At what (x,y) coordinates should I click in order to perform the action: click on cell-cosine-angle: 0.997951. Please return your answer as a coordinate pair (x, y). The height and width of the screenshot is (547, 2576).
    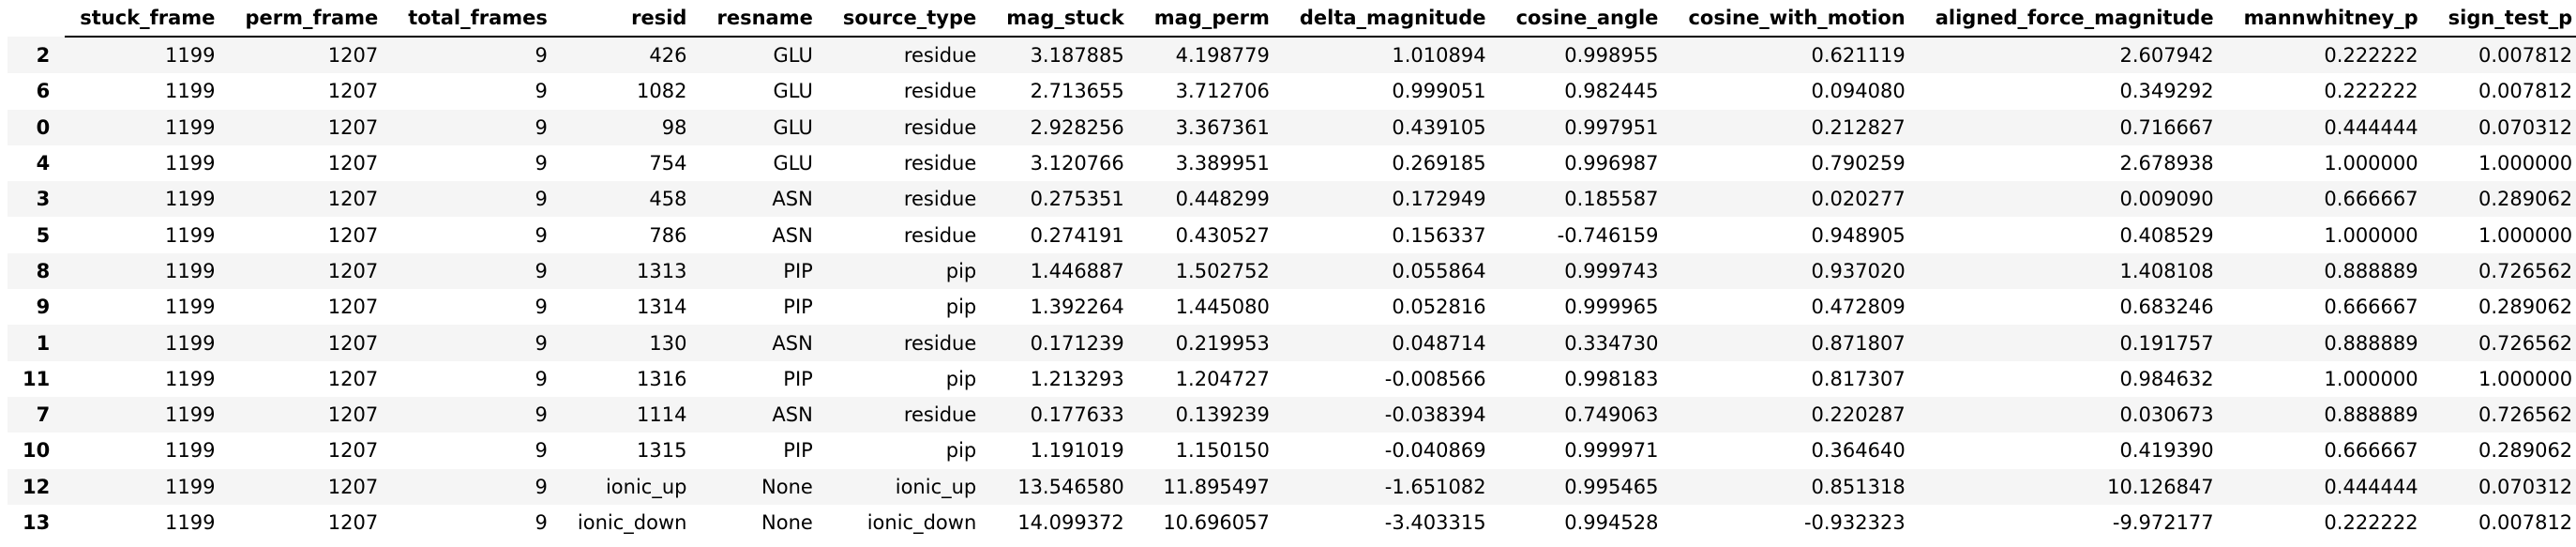
    Looking at the image, I should click on (1587, 127).